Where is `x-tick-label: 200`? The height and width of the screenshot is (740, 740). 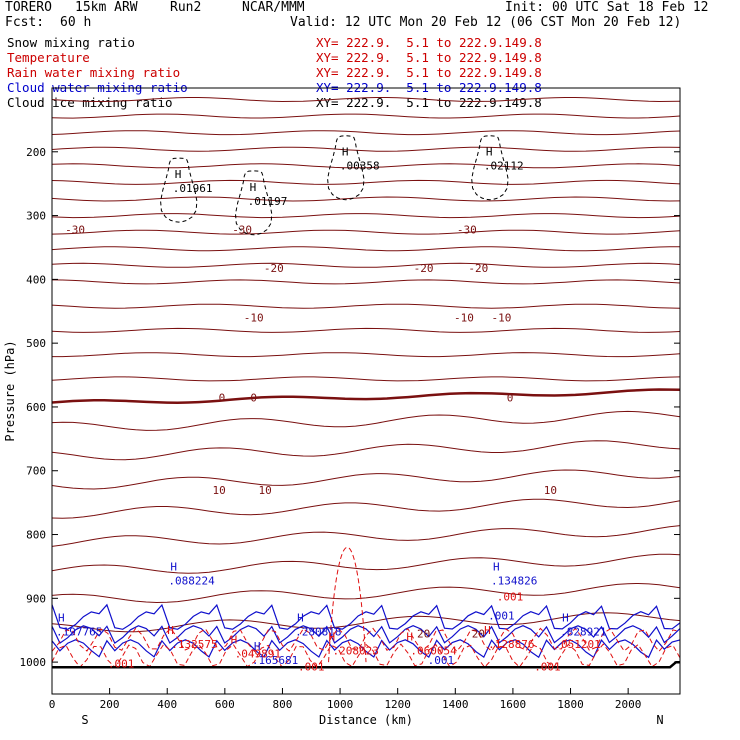
x-tick-label: 200 is located at coordinates (110, 704).